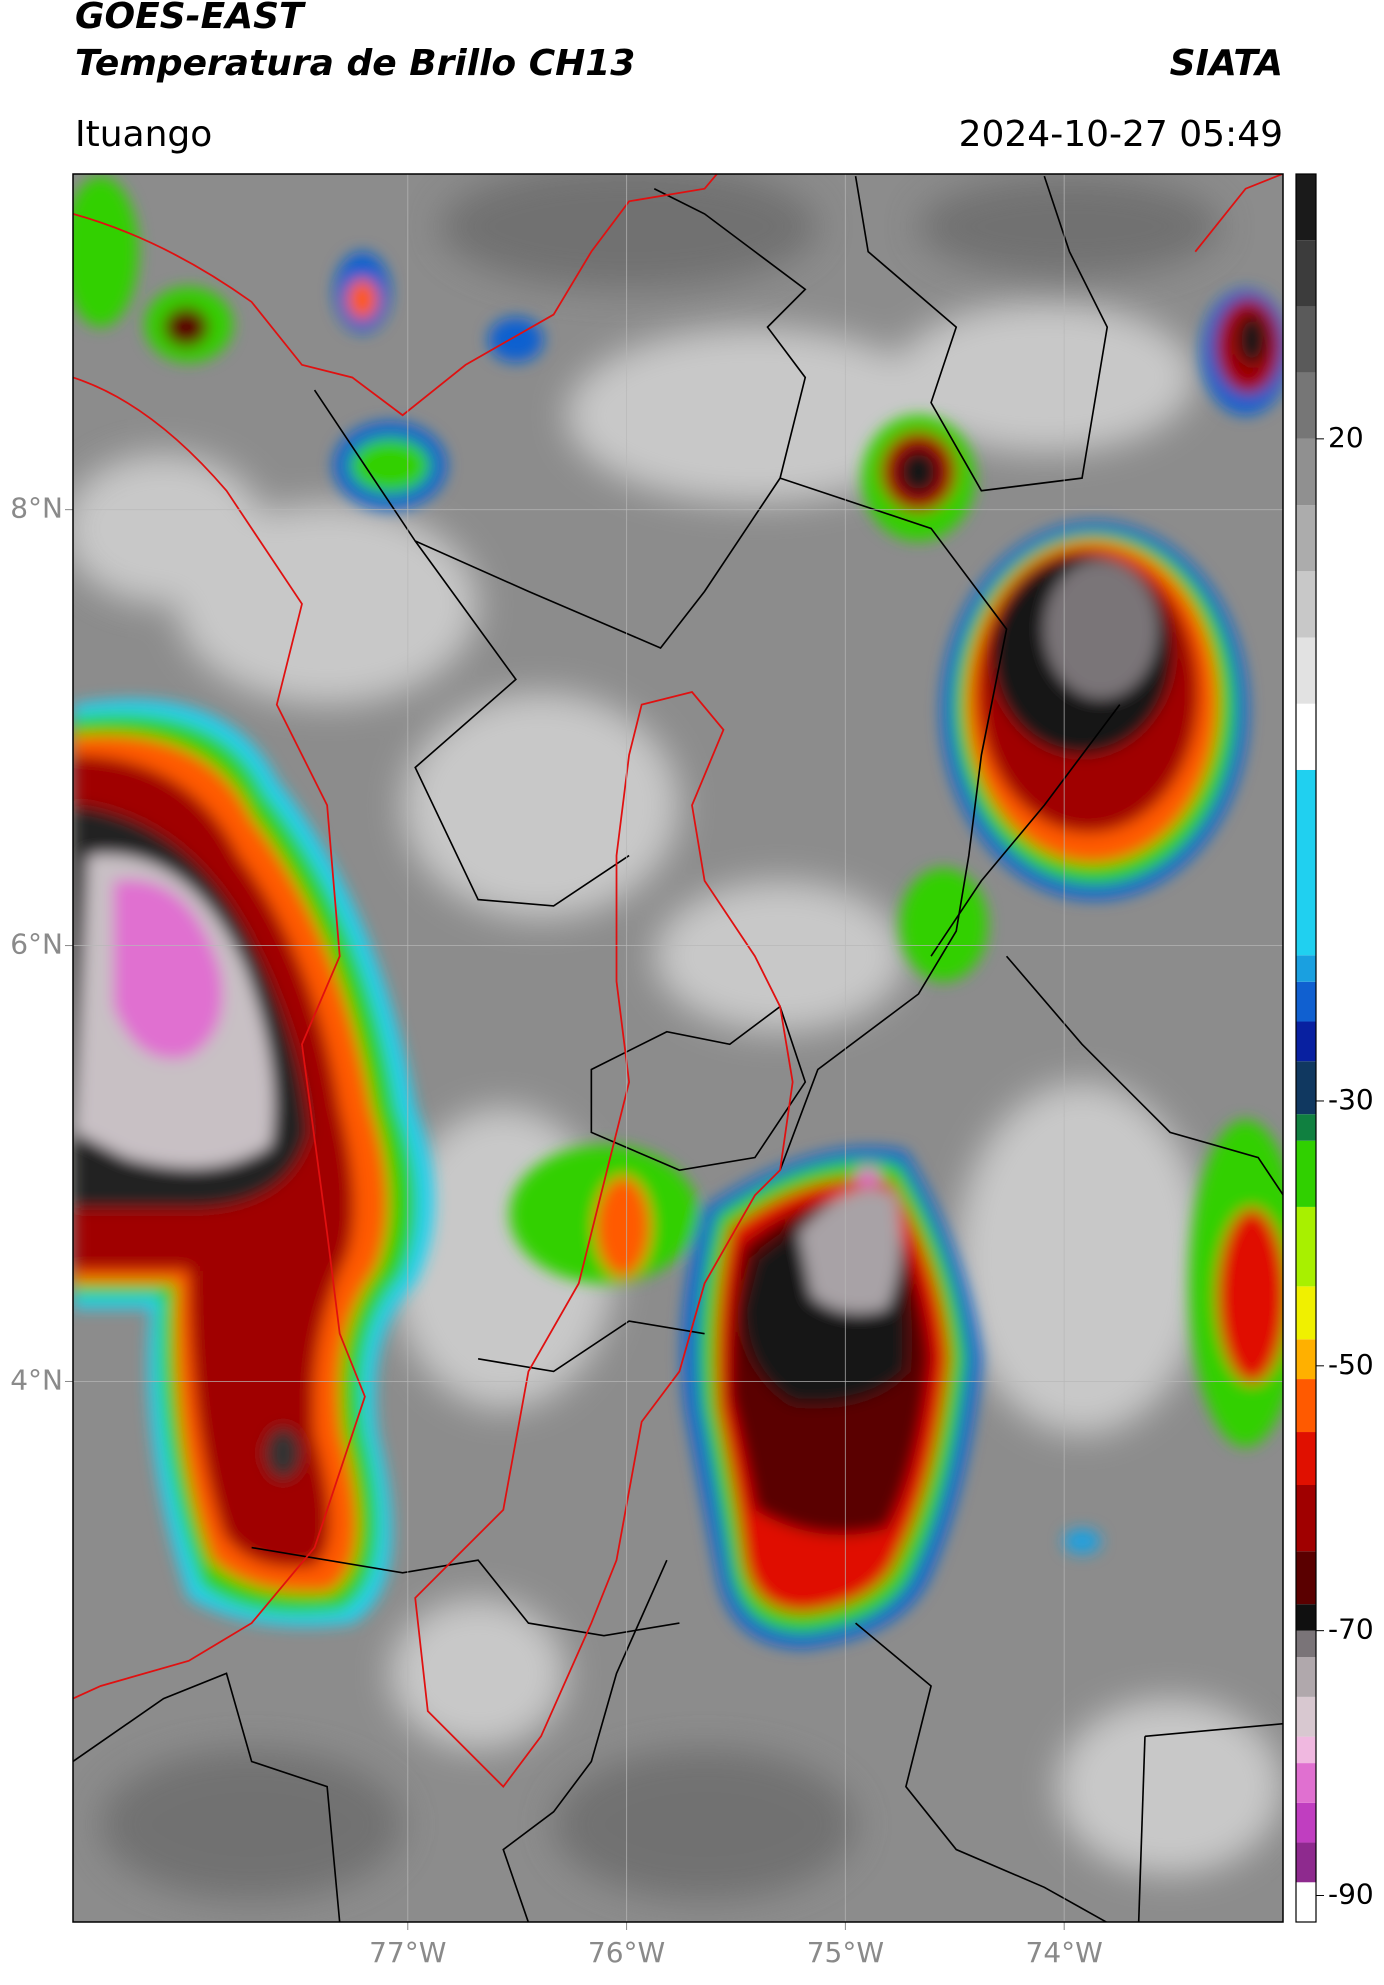  What do you see at coordinates (1334, 1048) in the screenshot?
I see `colorbar: 20 -30 -50 -70 -90` at bounding box center [1334, 1048].